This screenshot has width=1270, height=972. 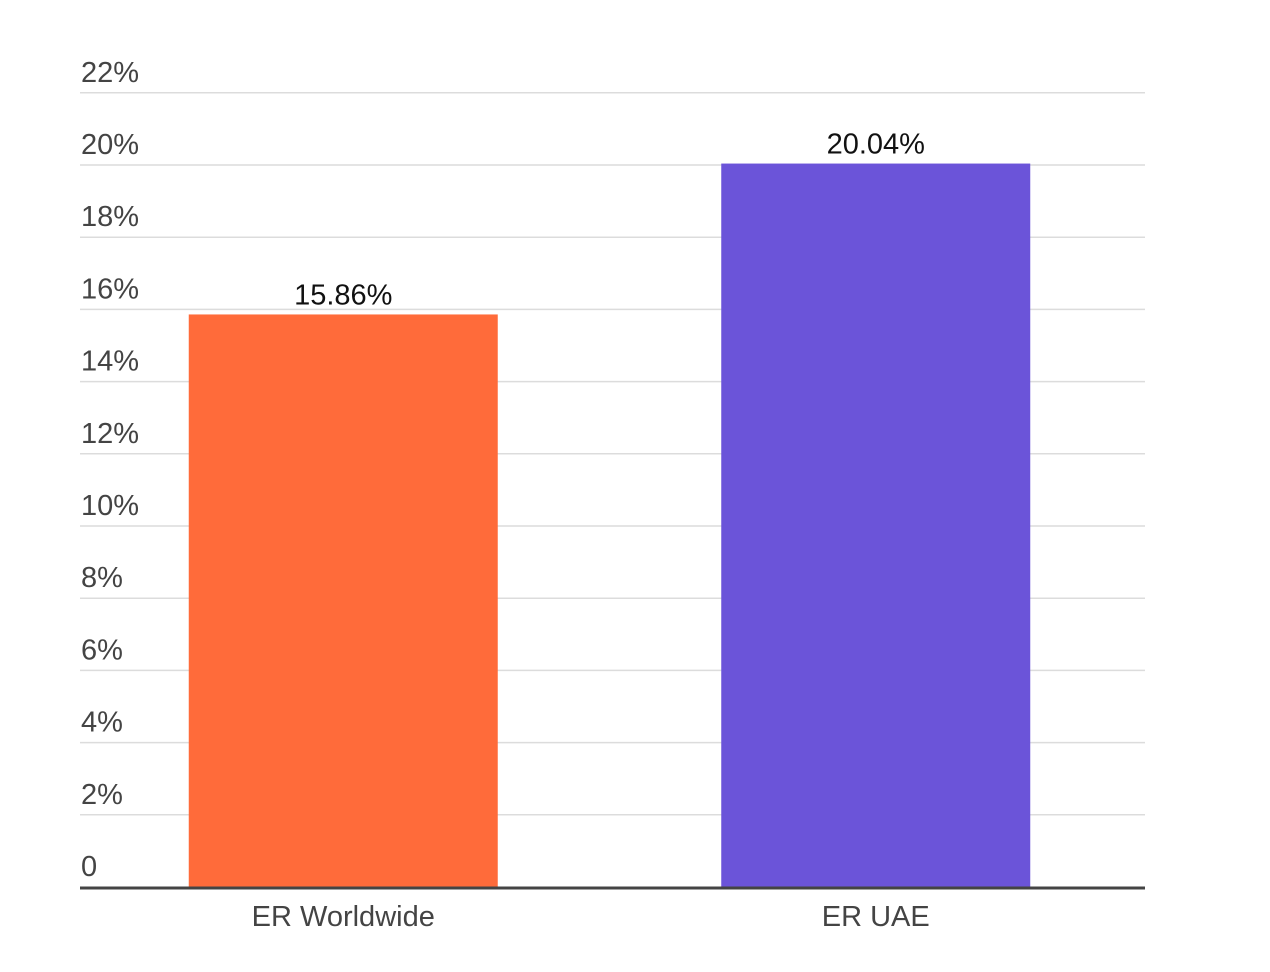 I want to click on x-tick-label: ER UAE, so click(x=876, y=917).